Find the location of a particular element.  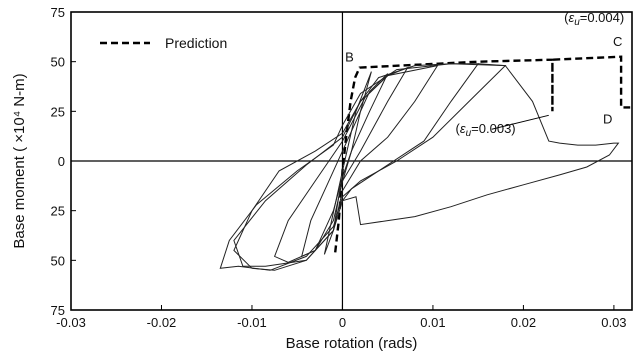

annotation-eps3: (εu=0.003) is located at coordinates (486, 130).